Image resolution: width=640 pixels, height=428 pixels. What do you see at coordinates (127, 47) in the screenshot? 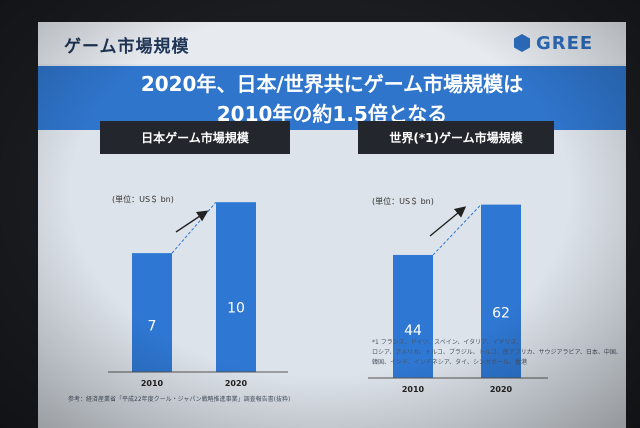
I see `page-title: ゲーム市場規模` at bounding box center [127, 47].